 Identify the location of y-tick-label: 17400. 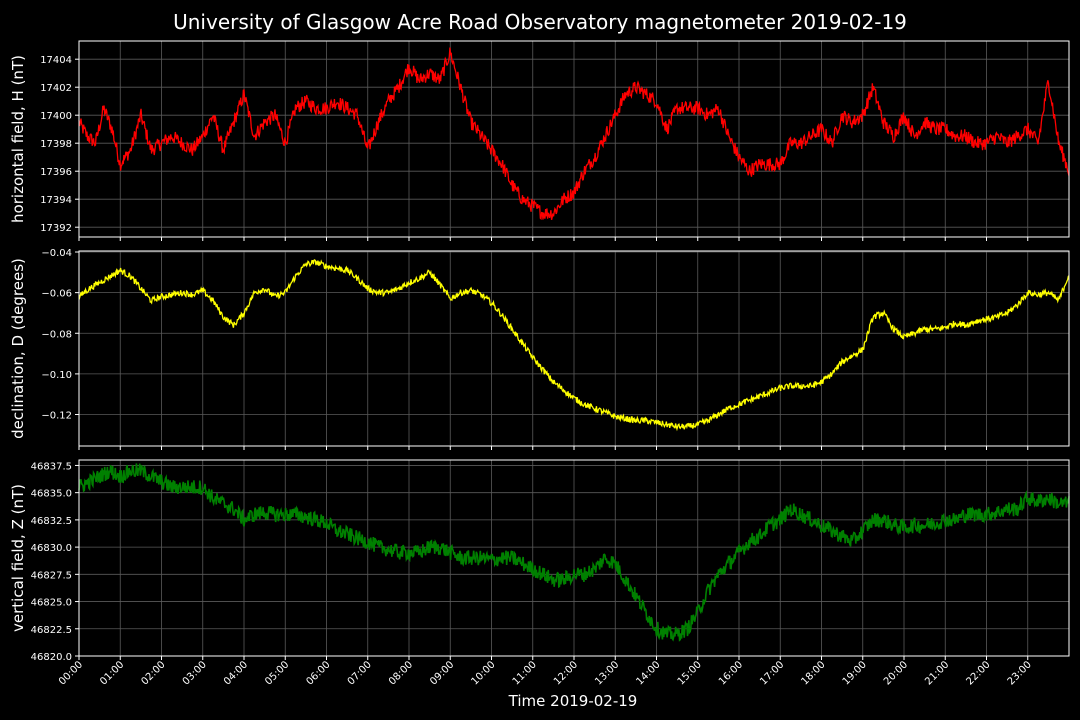
(56, 116).